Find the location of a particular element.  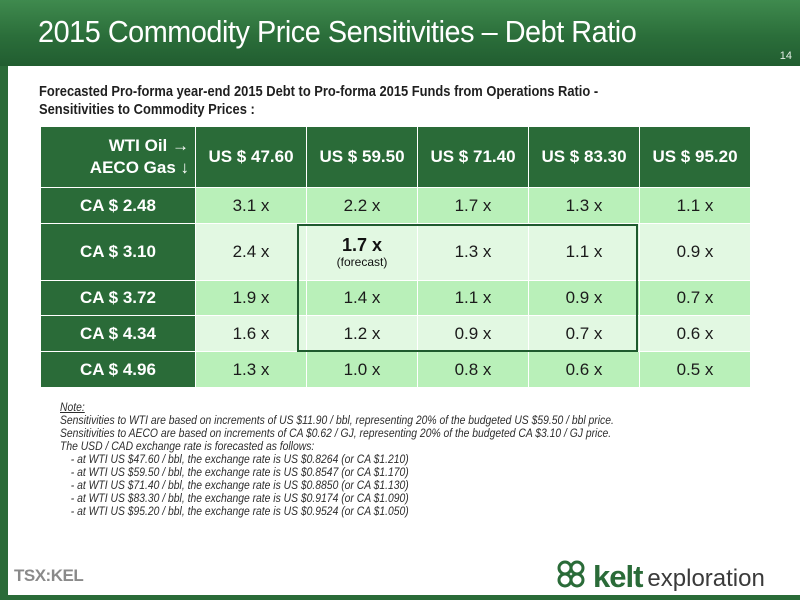

table-cell: 0.8 x is located at coordinates (473, 369).